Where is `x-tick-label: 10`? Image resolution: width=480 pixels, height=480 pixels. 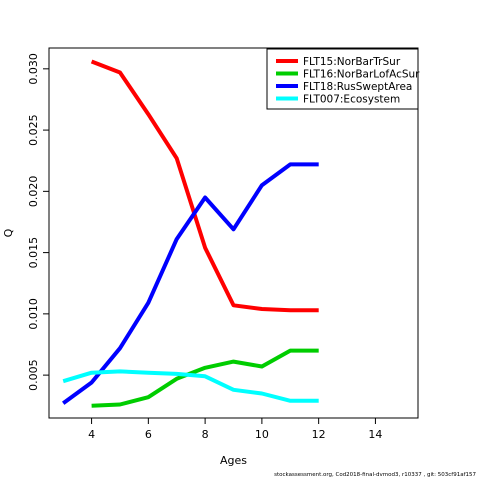
x-tick-label: 10 is located at coordinates (262, 434).